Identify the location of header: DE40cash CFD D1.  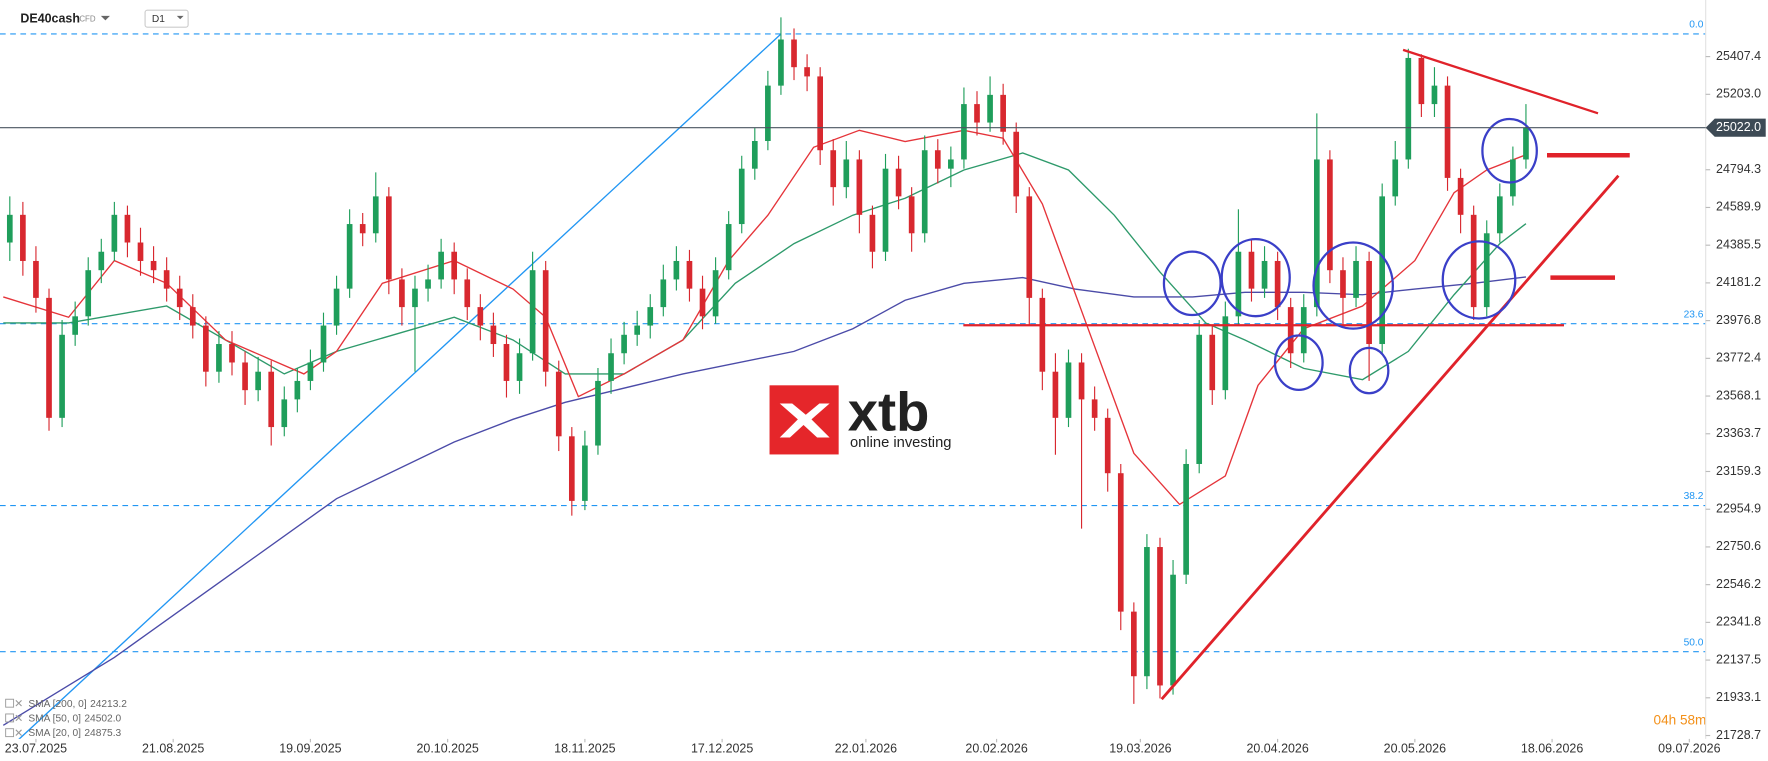
(104, 18).